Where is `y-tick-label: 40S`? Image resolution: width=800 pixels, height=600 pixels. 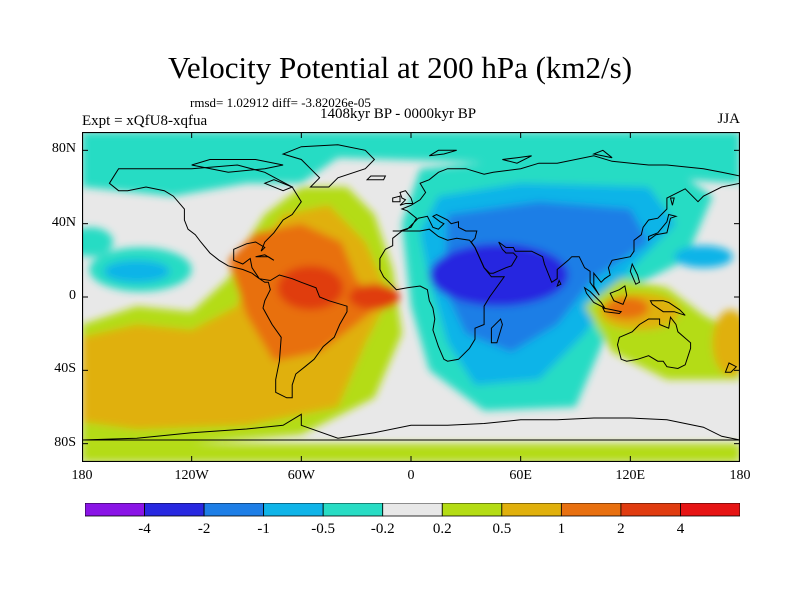
y-tick-label: 40S is located at coordinates (65, 369).